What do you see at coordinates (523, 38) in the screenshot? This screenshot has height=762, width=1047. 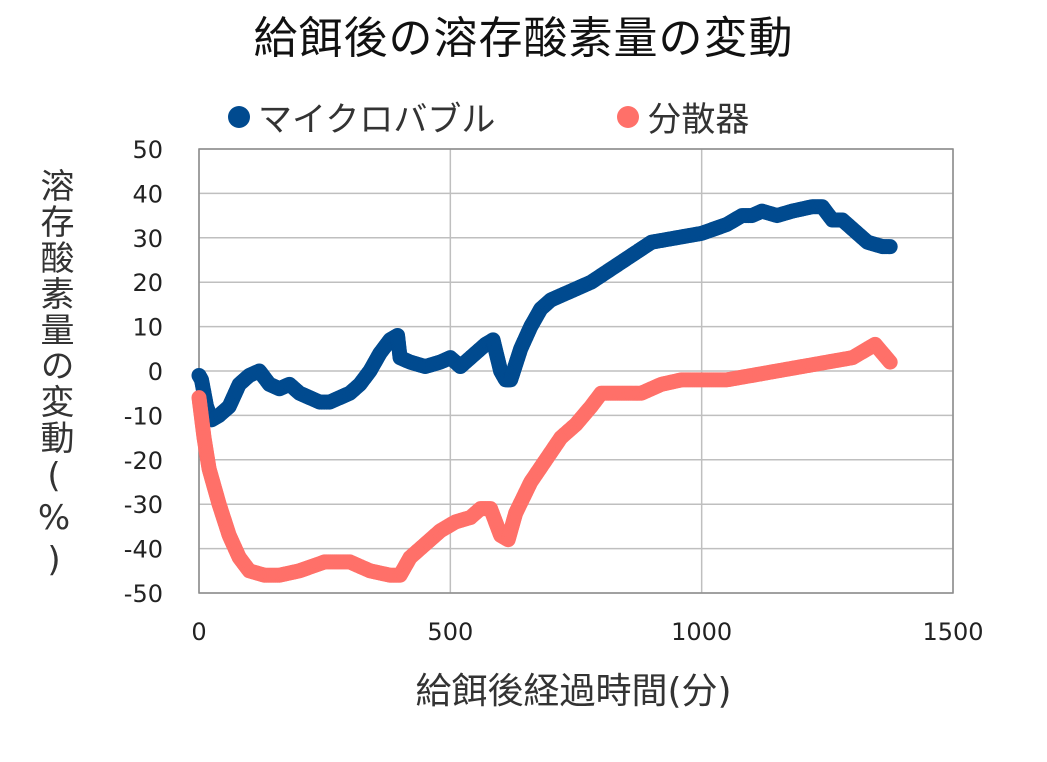 I see `chart-title: 給餌後の溶存酸素量の変動` at bounding box center [523, 38].